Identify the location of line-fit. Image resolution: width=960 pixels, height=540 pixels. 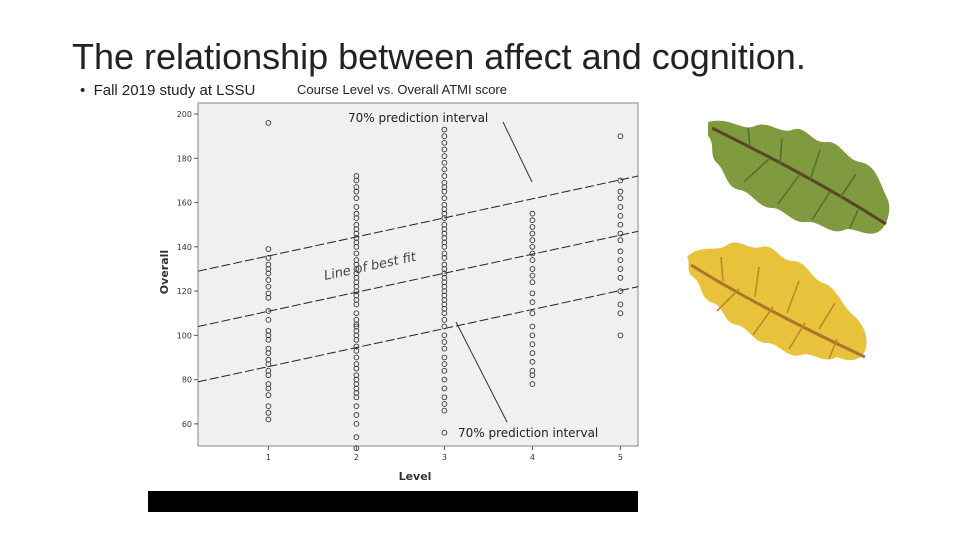
(418, 278).